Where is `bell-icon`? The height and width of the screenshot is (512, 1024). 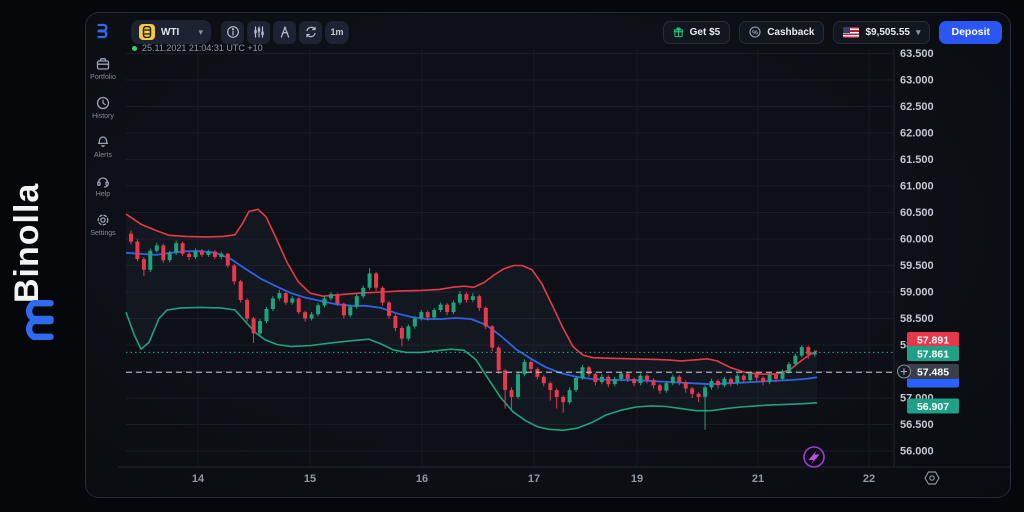 bell-icon is located at coordinates (103, 141).